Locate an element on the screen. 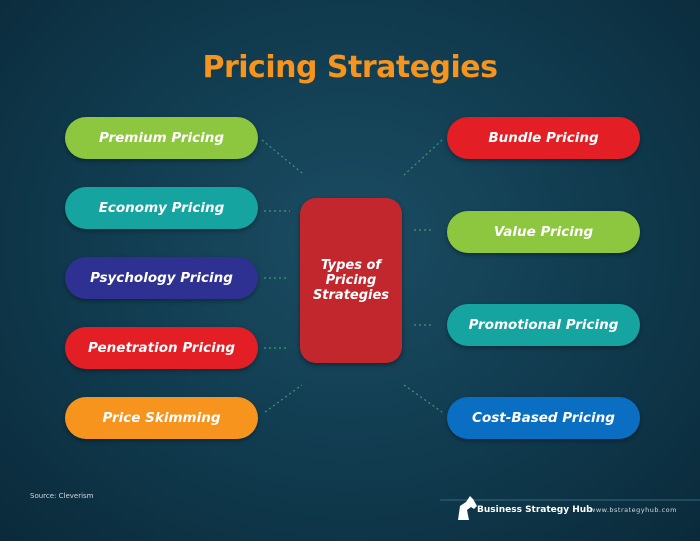 The width and height of the screenshot is (700, 541). strategy-node: Psychology Pricing is located at coordinates (161, 278).